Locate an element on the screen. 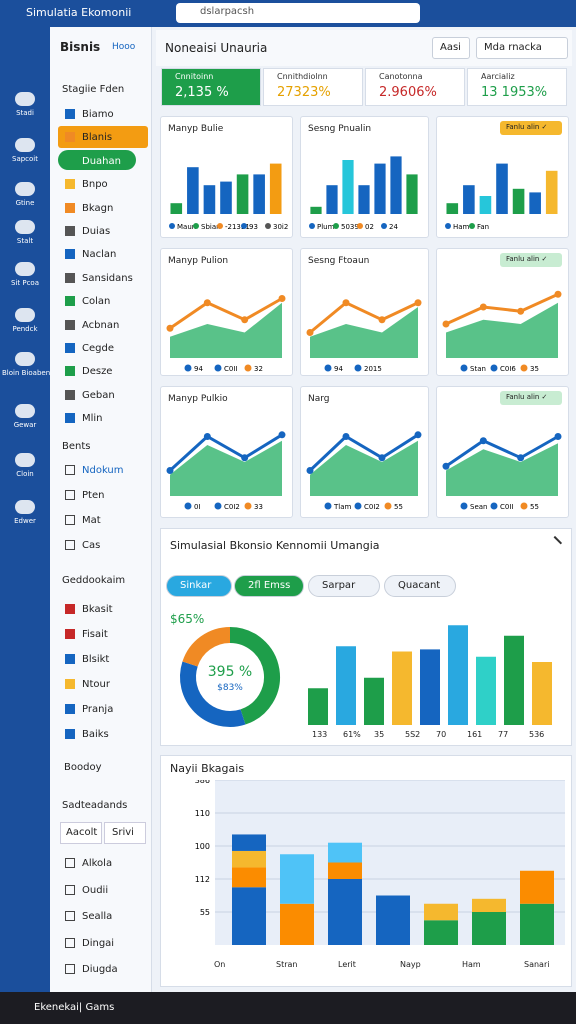 This screenshot has width=576, height=1024. nav-item: Acbnan is located at coordinates (101, 325).